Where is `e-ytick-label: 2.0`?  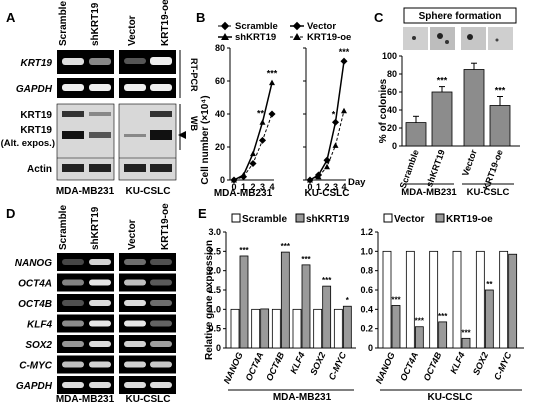 e-ytick-label: 2.0 is located at coordinates (214, 271).